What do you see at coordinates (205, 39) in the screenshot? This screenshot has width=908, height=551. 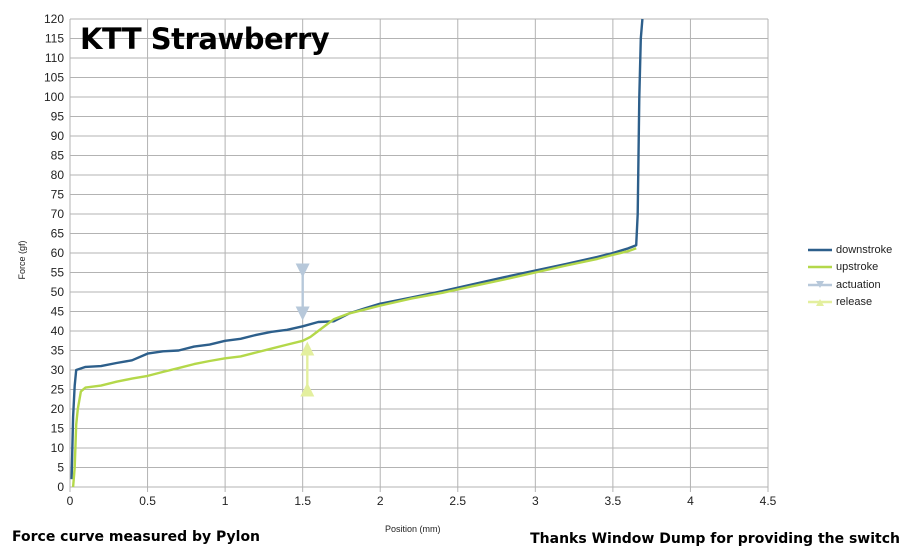 I see `chart-title: KTT Strawberry` at bounding box center [205, 39].